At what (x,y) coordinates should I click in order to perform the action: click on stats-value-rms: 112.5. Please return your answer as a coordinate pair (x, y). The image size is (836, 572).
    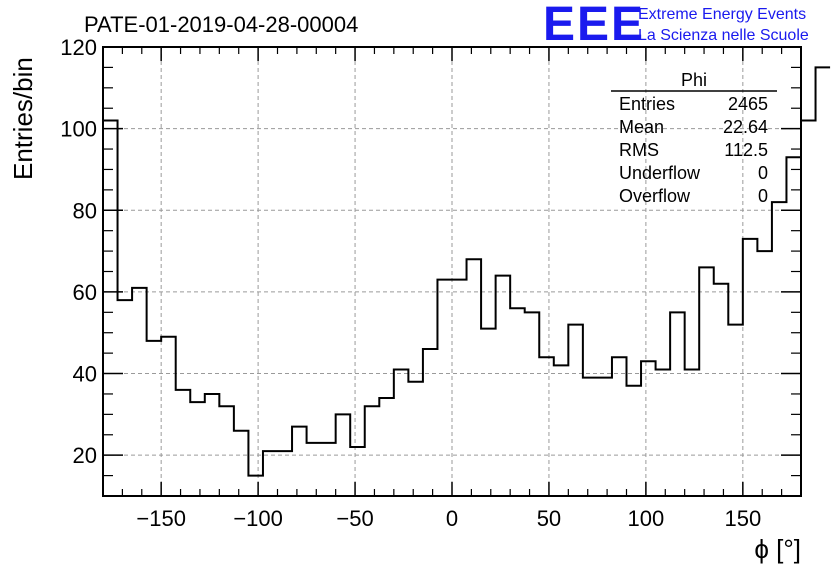
    Looking at the image, I should click on (746, 150).